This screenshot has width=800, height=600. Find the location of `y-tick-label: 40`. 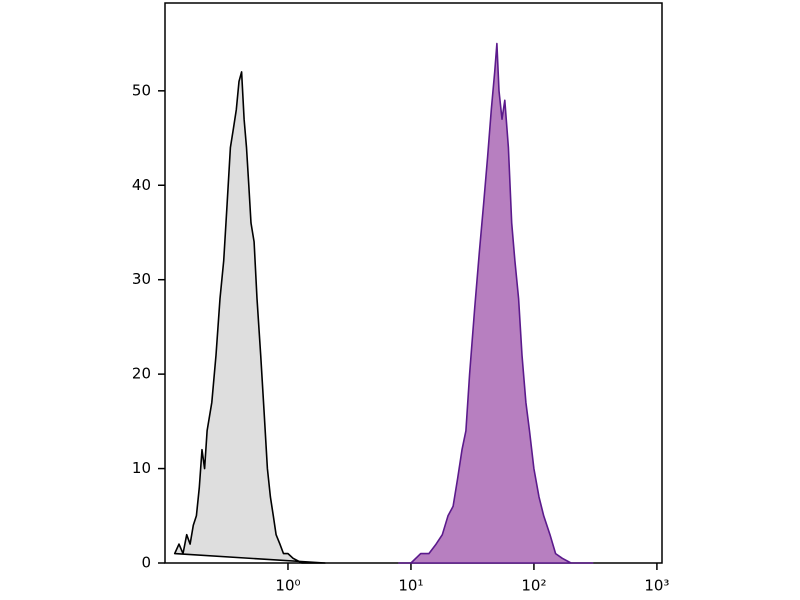

y-tick-label: 40 is located at coordinates (141, 185).